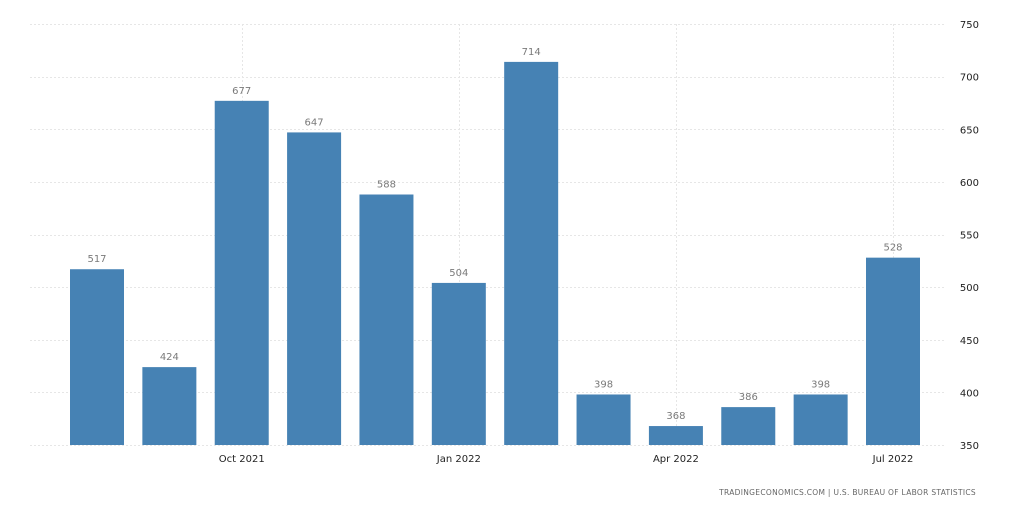 This screenshot has width=1024, height=512. I want to click on y-tick-label: 500, so click(969, 288).